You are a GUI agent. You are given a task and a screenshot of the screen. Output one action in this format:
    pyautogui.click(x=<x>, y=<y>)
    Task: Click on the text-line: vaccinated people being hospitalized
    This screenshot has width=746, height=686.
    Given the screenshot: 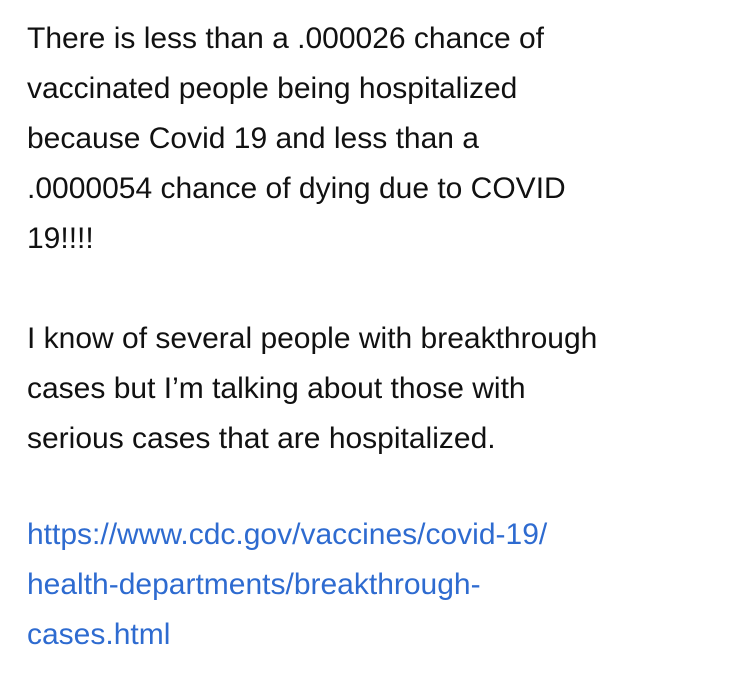 What is the action you would take?
    pyautogui.click(x=272, y=88)
    